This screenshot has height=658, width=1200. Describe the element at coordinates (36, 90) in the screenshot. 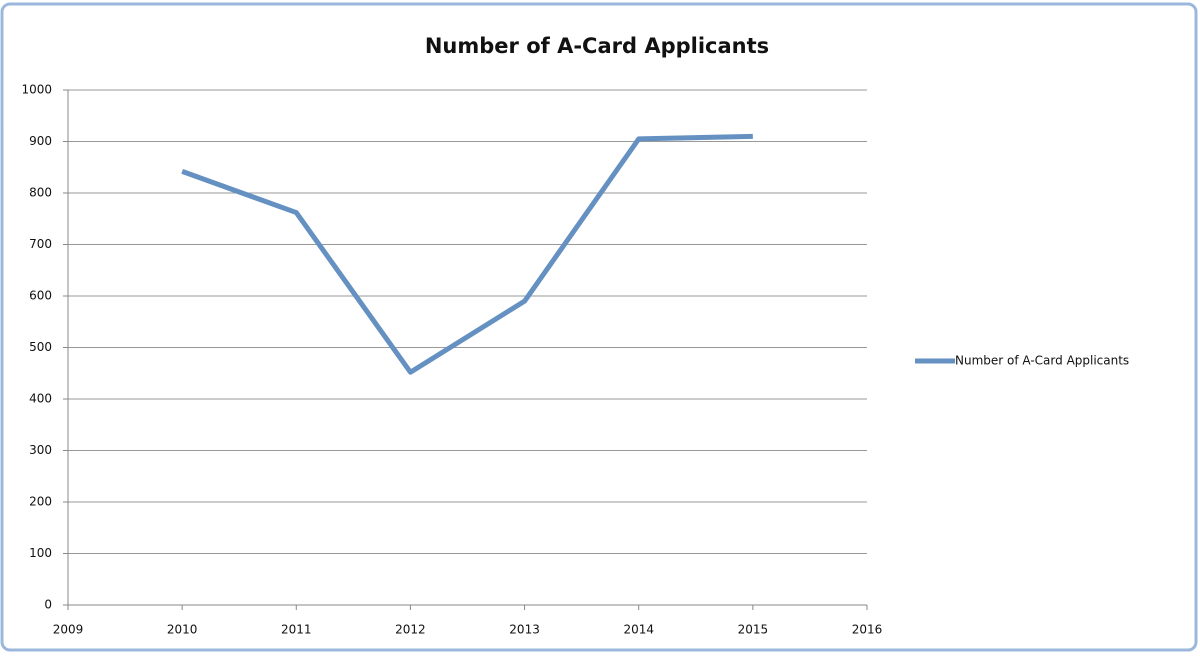

I see `y-tick-label: 1000` at that location.